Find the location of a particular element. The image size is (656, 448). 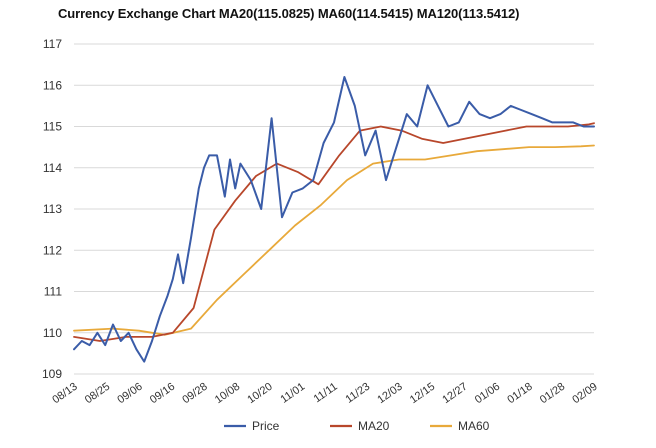

y-tick-label: 111 is located at coordinates (53, 292).